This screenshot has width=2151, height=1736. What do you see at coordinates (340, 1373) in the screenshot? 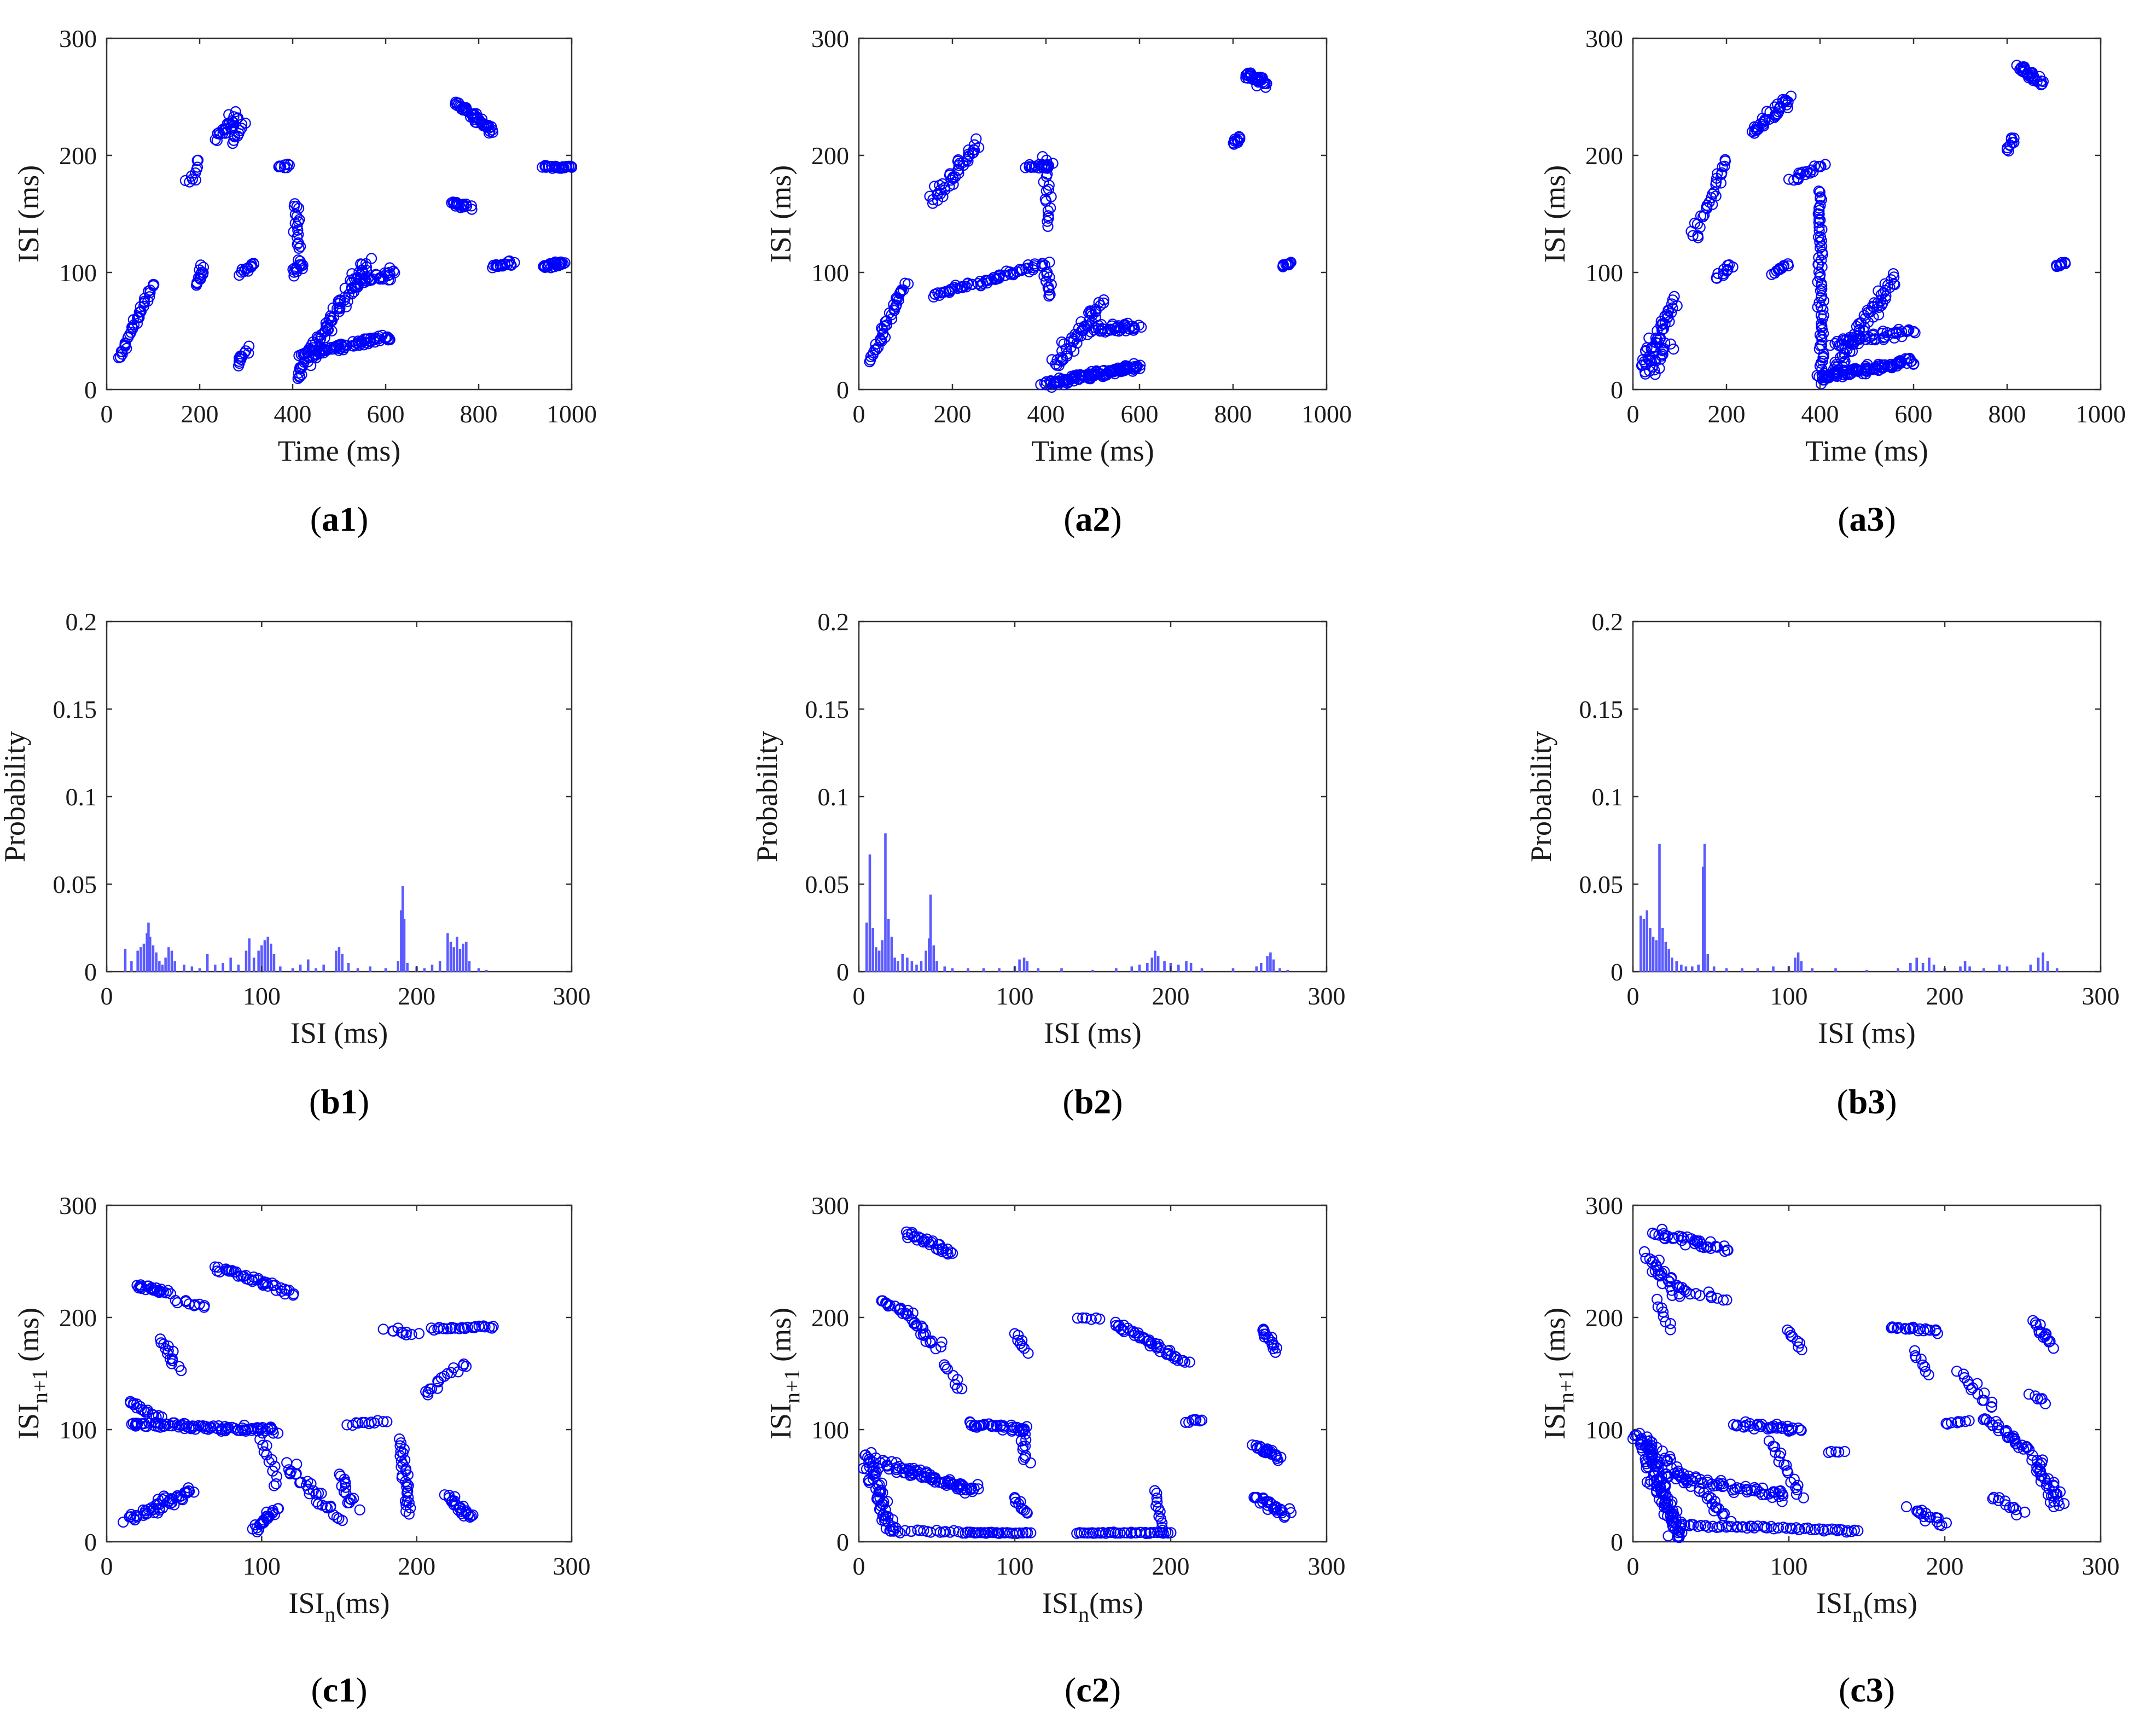
I see `plot-frame-c1` at bounding box center [340, 1373].